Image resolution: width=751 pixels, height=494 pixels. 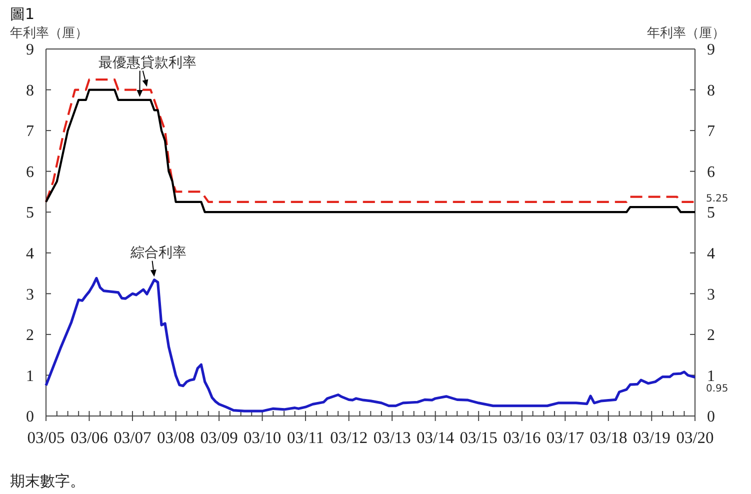 What do you see at coordinates (133, 437) in the screenshot?
I see `x-tick-label: 03/07` at bounding box center [133, 437].